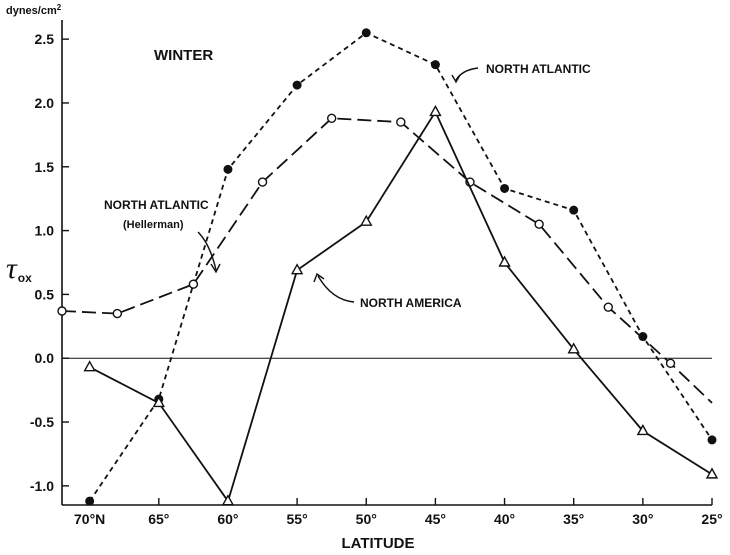 The height and width of the screenshot is (555, 730). I want to click on leader-north-atlantic, so click(467, 74).